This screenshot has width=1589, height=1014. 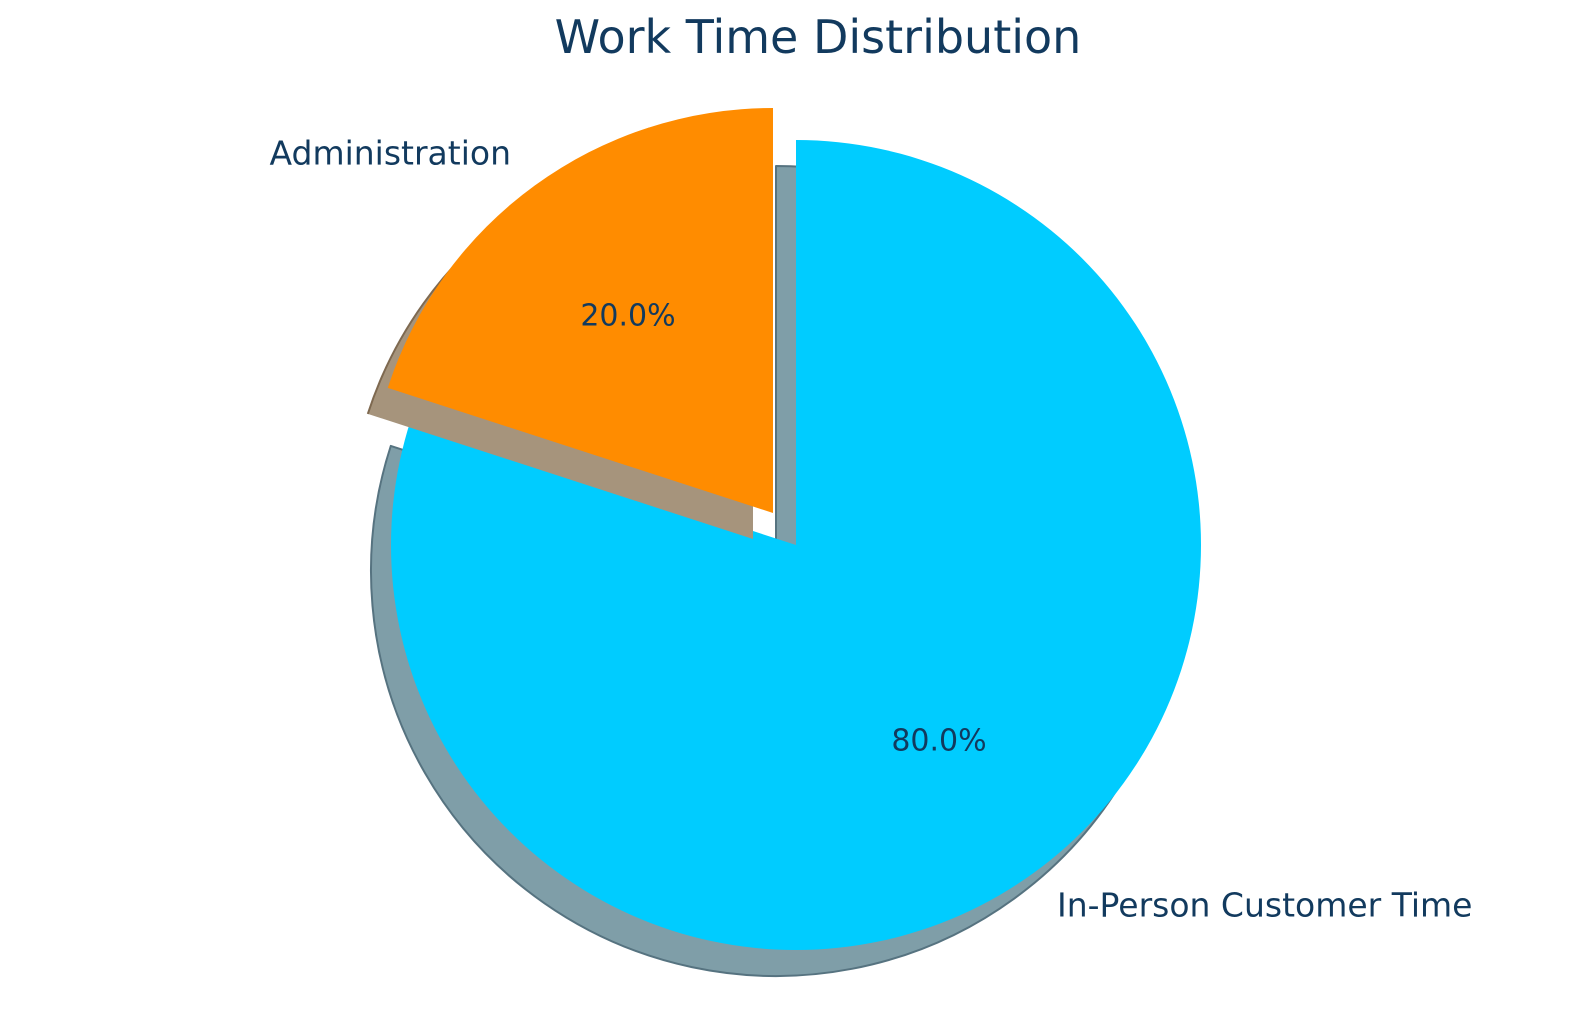 What do you see at coordinates (390, 153) in the screenshot?
I see `admin-slice-label: Administration` at bounding box center [390, 153].